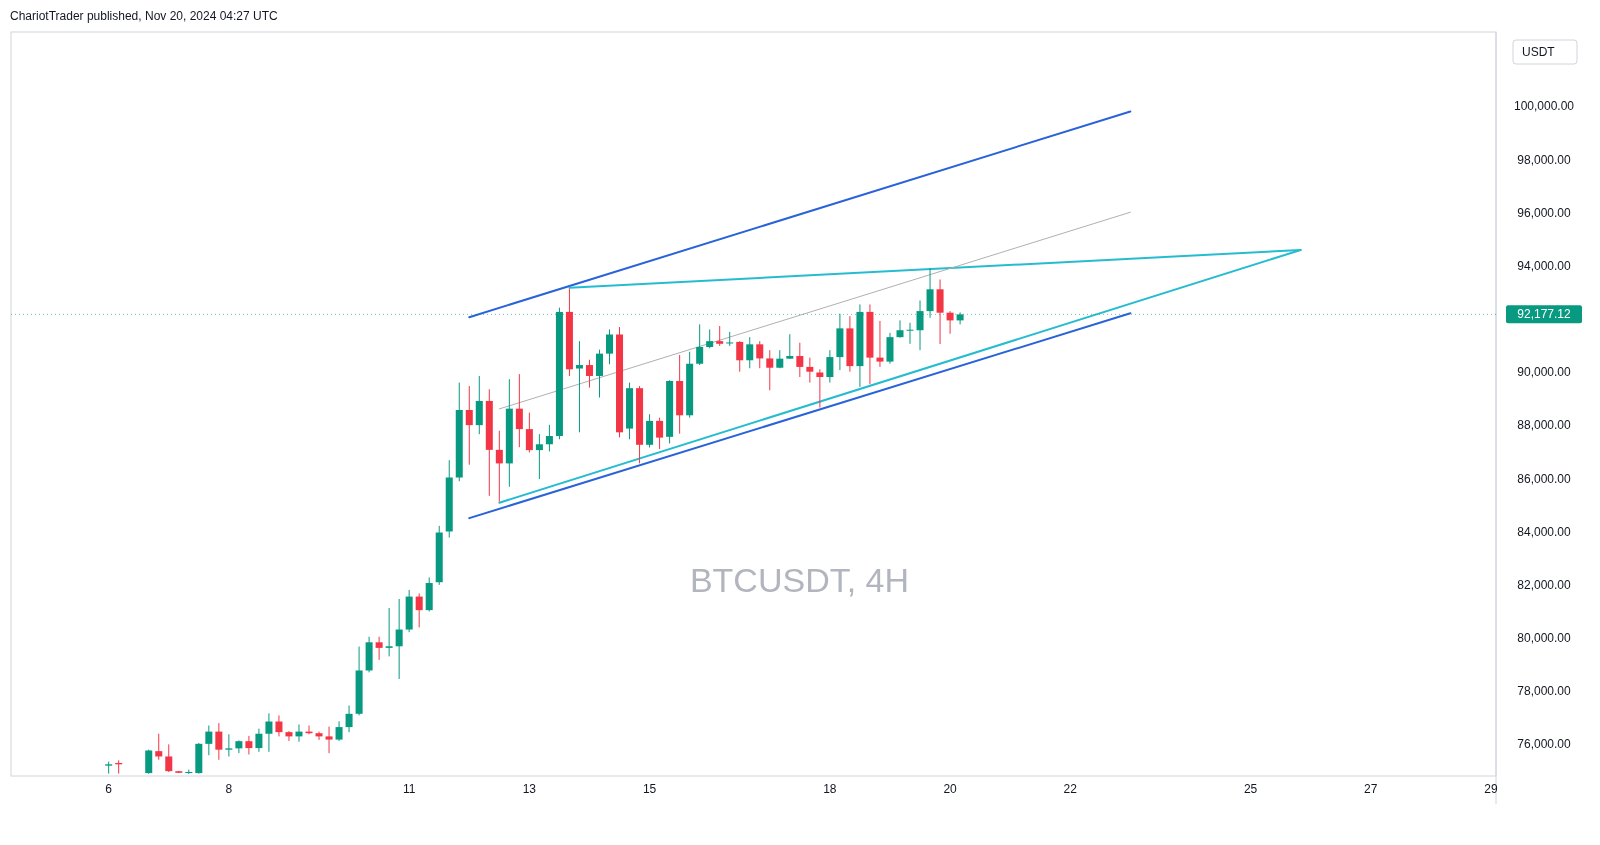 This screenshot has width=1600, height=845. Describe the element at coordinates (1544, 159) in the screenshot. I see `y-tick-label: 98,000.00` at that location.